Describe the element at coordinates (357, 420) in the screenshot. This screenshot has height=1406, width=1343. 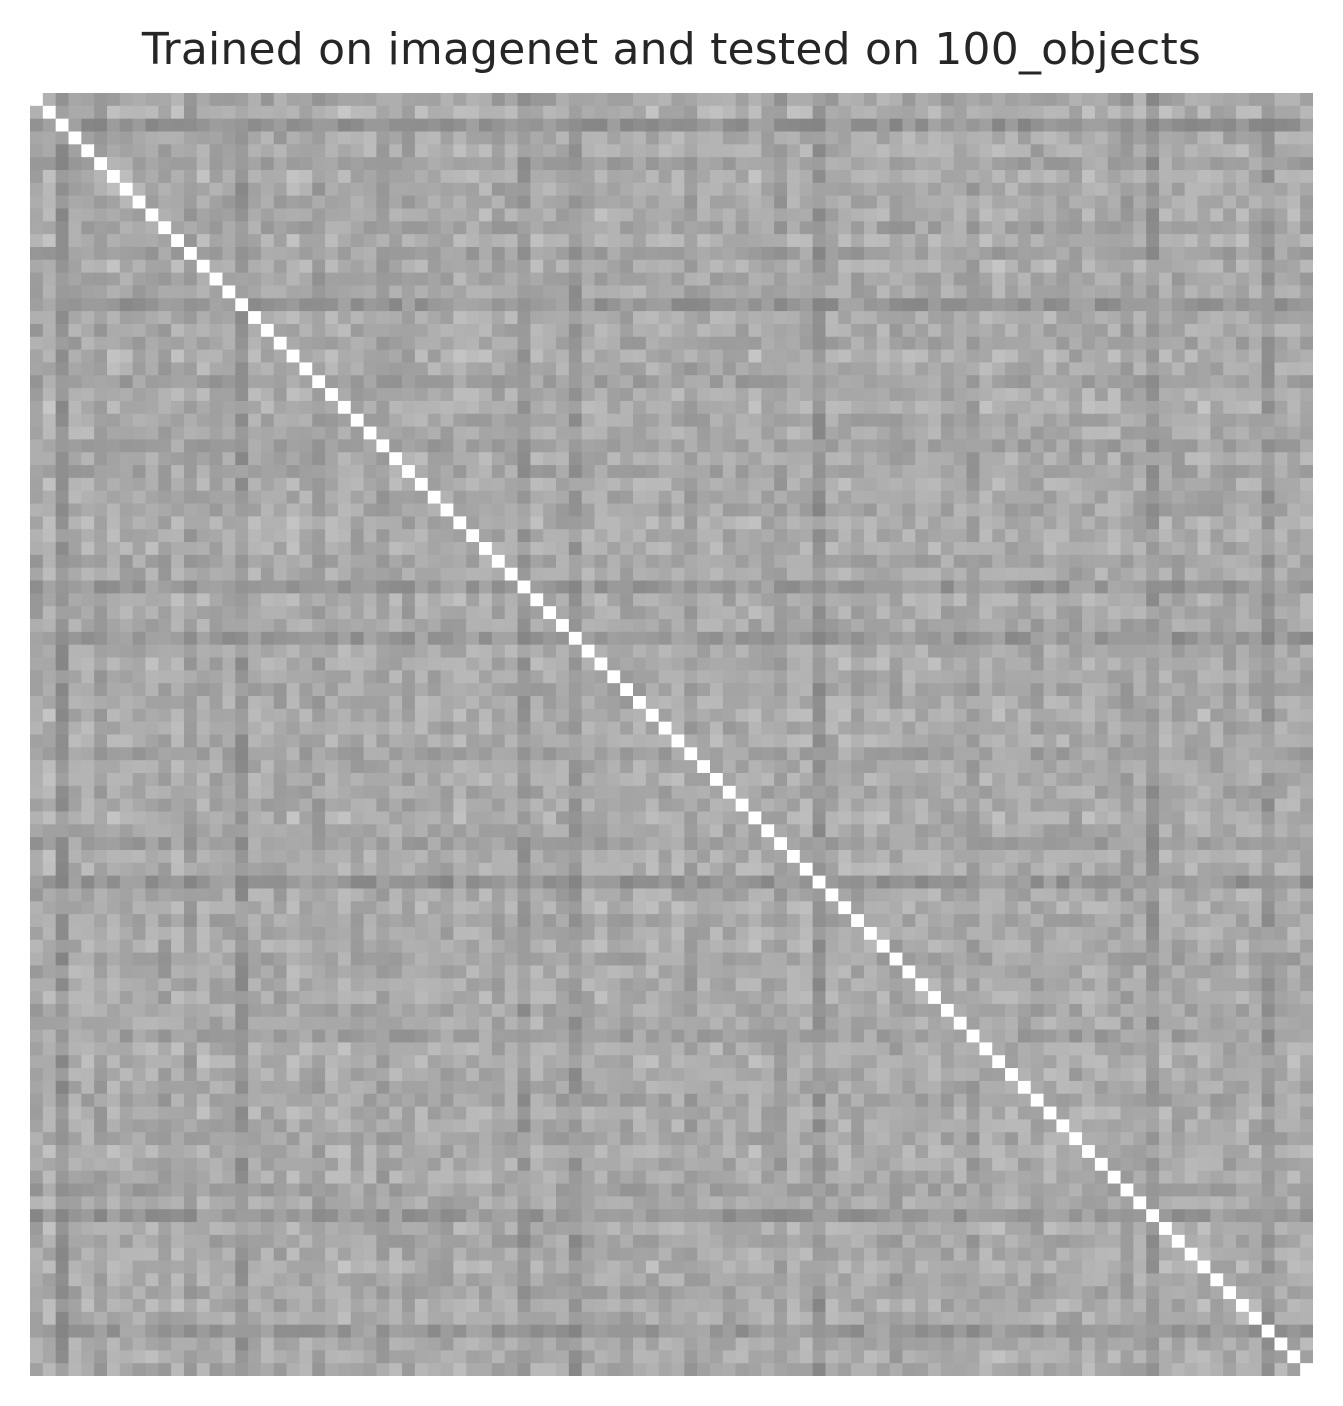
I see `heatmap-cell-diagonal` at that location.